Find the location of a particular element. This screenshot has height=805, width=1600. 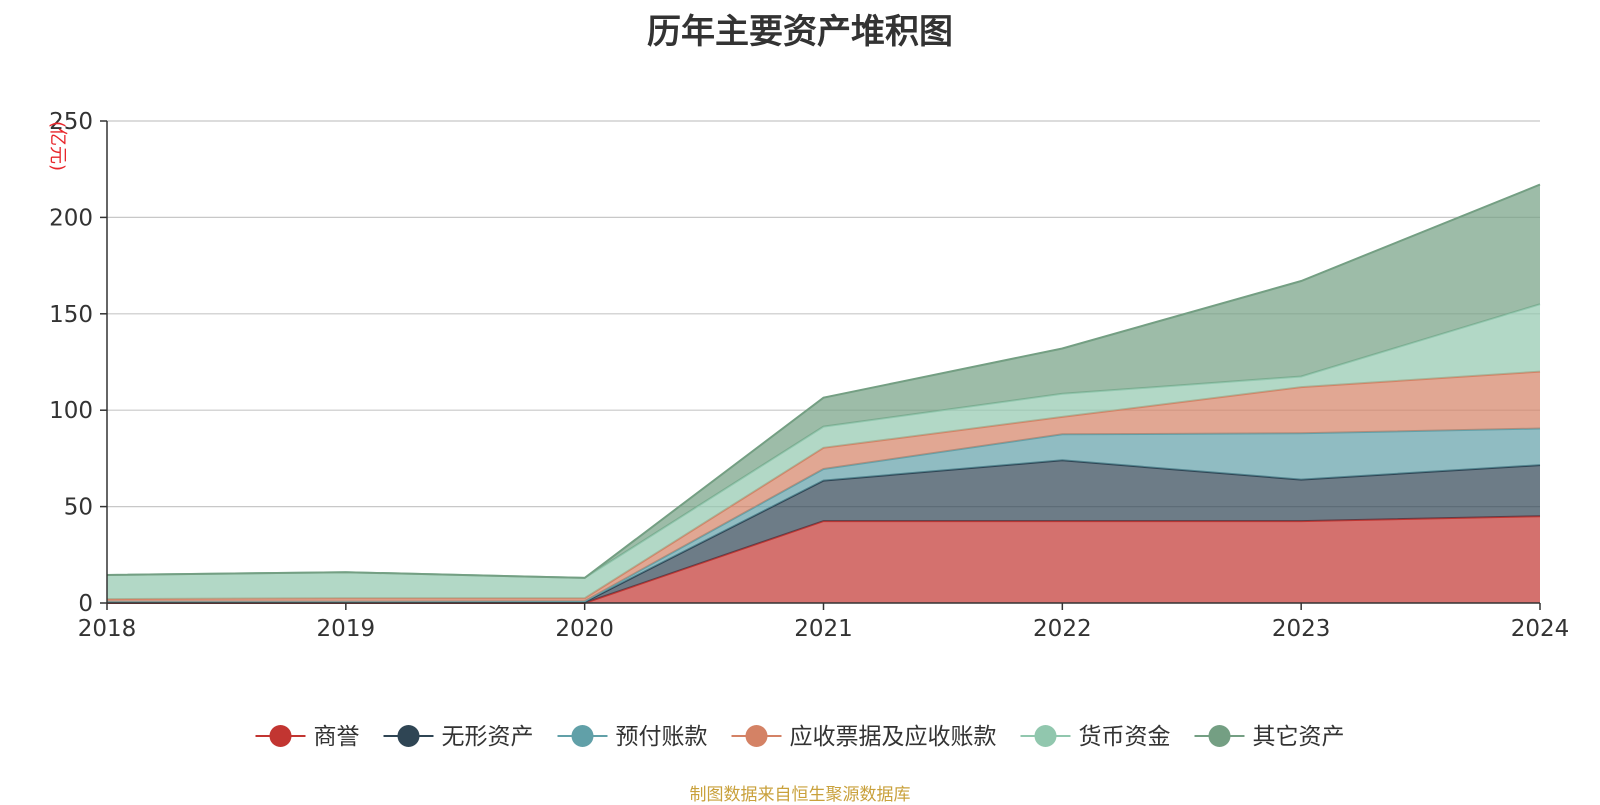

y-tick-label: 0 is located at coordinates (85, 604).